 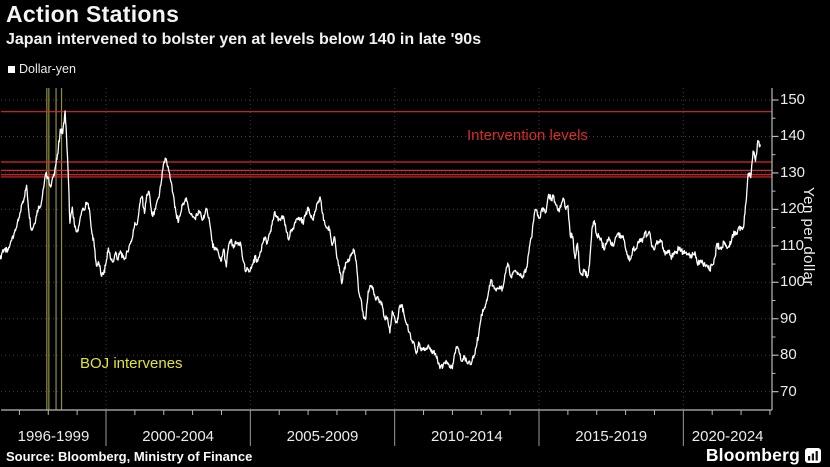 What do you see at coordinates (47, 69) in the screenshot?
I see `legend-label: Dollar-yen` at bounding box center [47, 69].